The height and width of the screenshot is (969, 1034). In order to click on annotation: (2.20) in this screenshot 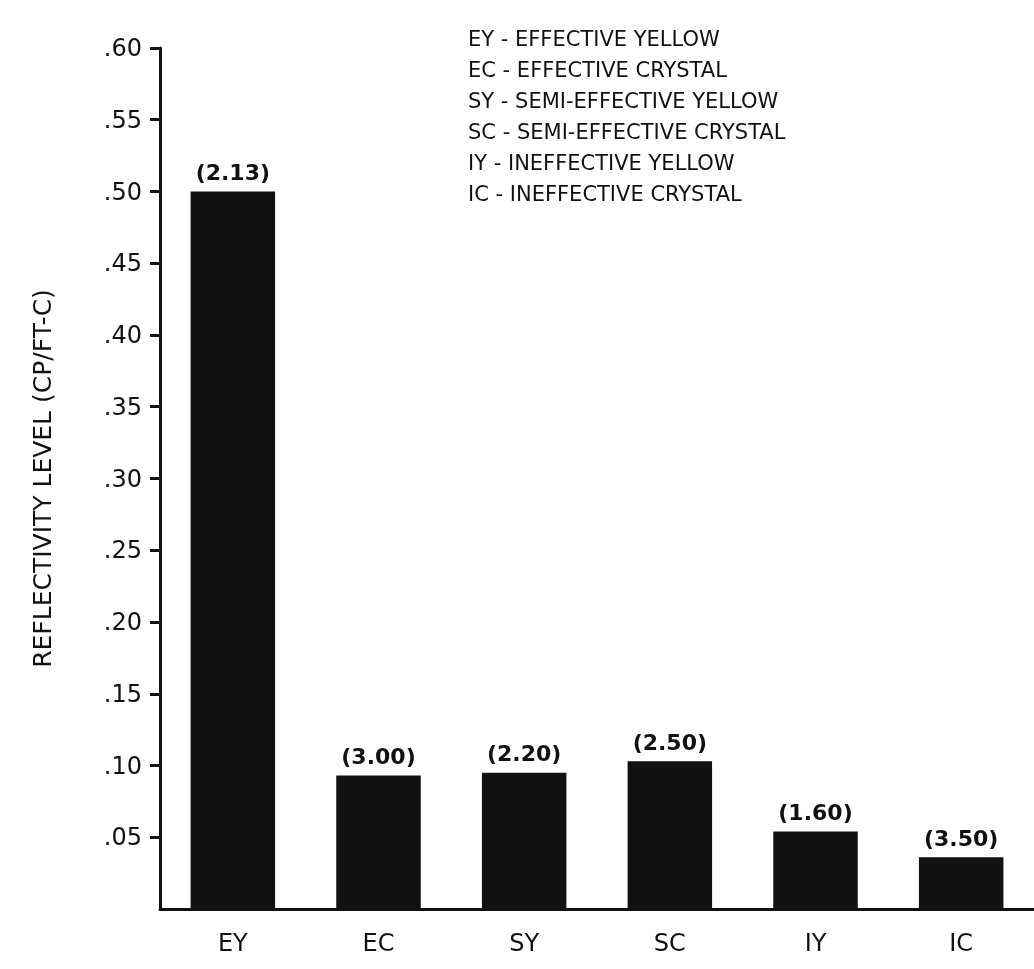, I will do `click(524, 754)`.